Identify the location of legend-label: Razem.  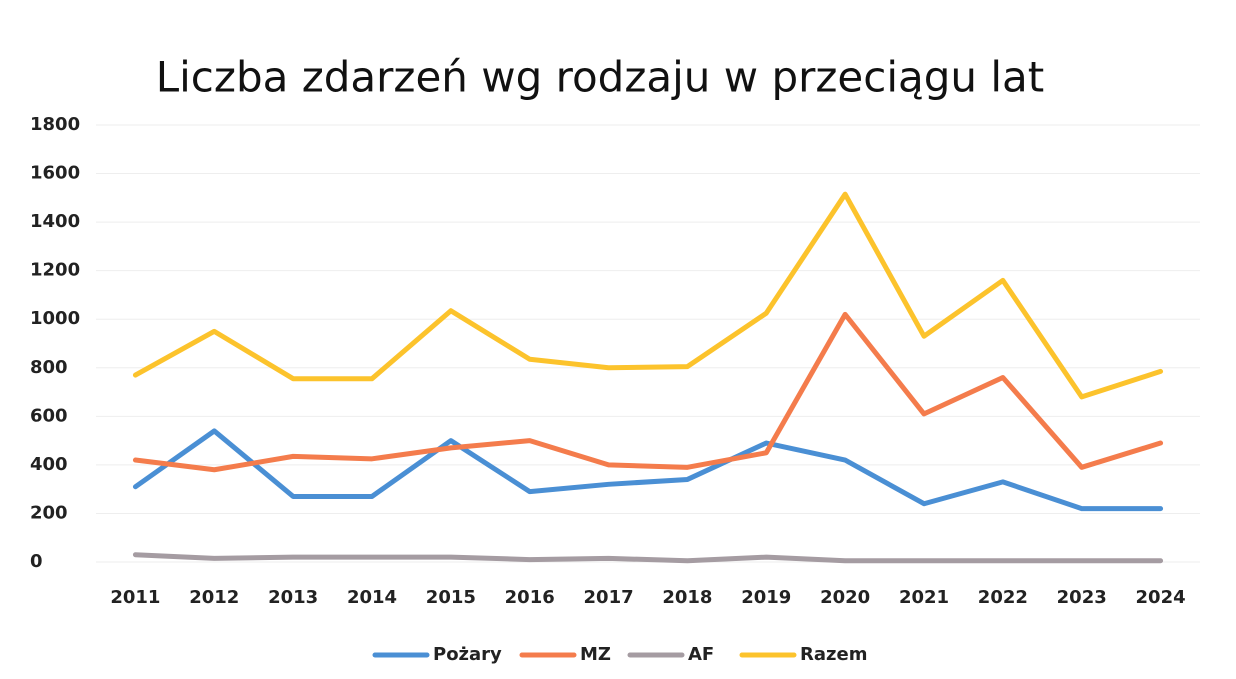
(833, 654).